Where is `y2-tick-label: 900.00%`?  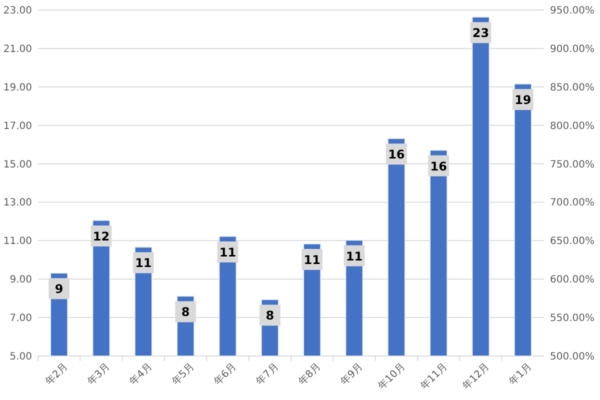
y2-tick-label: 900.00% is located at coordinates (572, 49).